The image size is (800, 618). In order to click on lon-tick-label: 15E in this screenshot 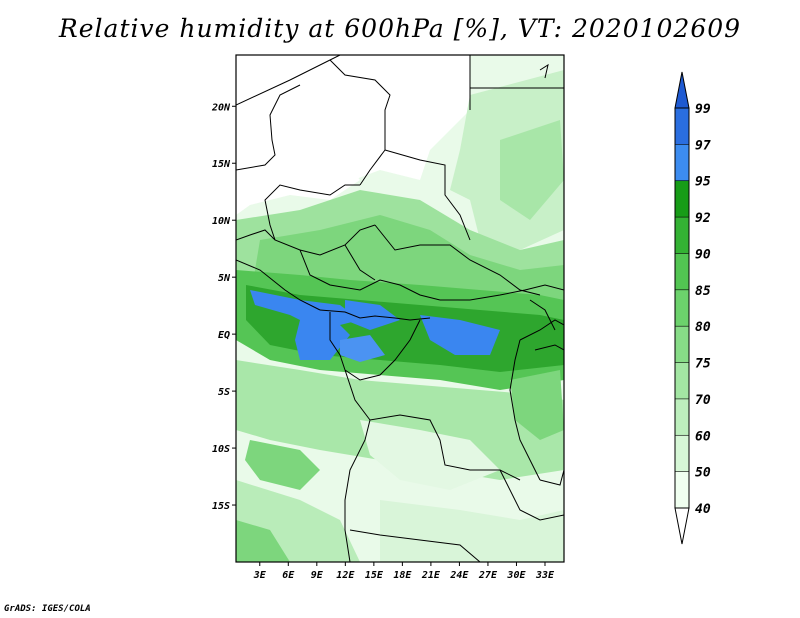, I will do `click(374, 575)`.